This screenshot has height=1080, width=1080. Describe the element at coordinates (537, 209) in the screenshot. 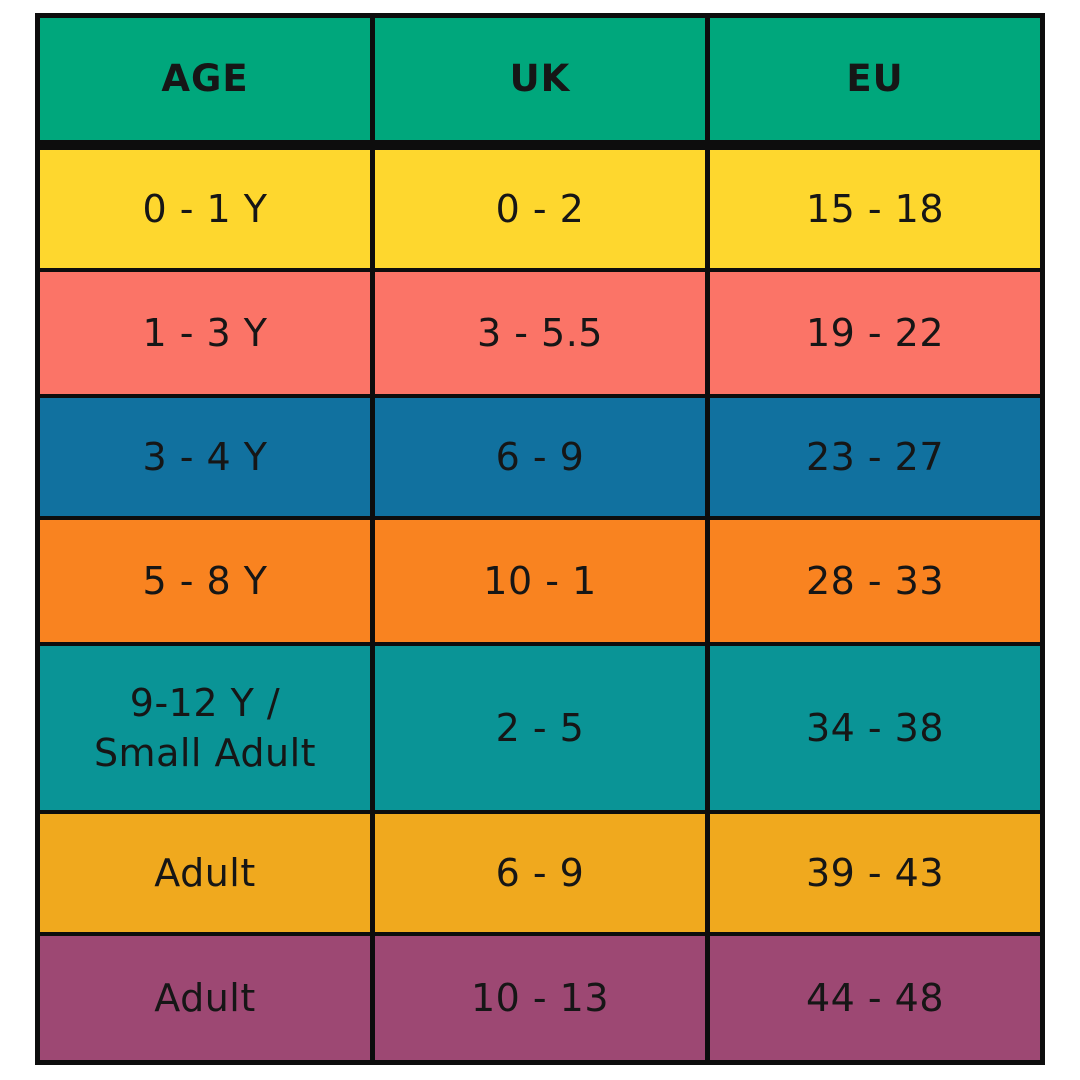

I see `uk-cell: 0 - 2` at that location.